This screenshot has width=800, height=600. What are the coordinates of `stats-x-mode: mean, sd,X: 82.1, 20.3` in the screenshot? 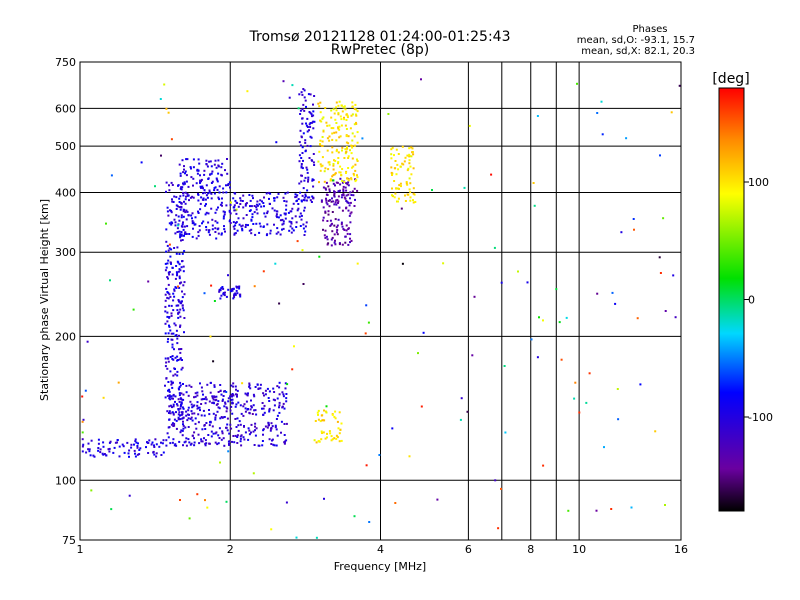 It's located at (638, 51).